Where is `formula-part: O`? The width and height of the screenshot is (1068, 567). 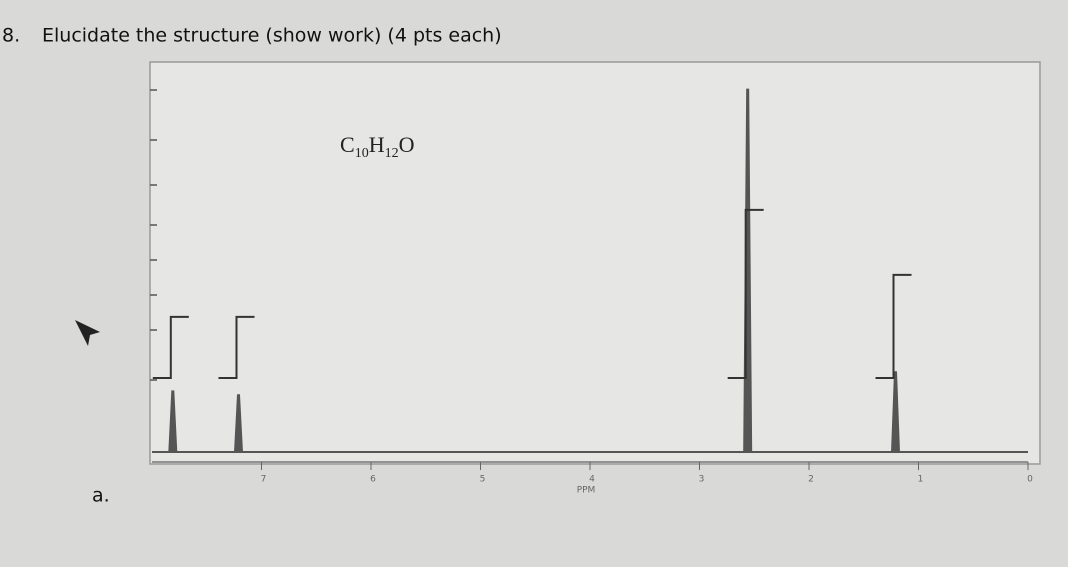
formula-part: O is located at coordinates (407, 144).